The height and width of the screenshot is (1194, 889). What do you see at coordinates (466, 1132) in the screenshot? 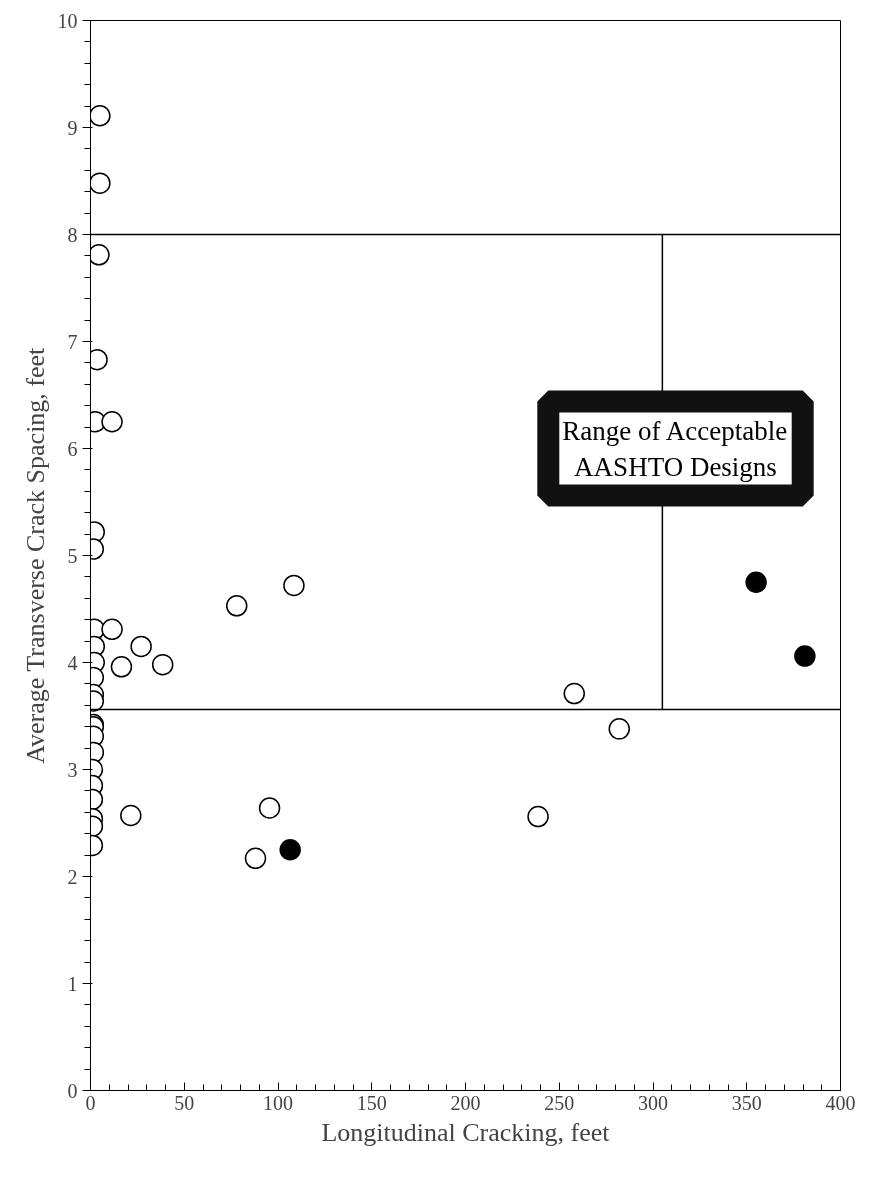
I see `x-axis-title: Longitudinal Cracking, feet` at bounding box center [466, 1132].